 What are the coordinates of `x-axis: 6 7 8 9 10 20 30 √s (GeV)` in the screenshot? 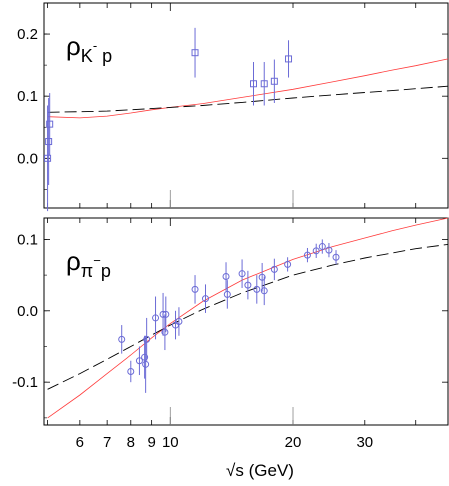 It's located at (224, 457).